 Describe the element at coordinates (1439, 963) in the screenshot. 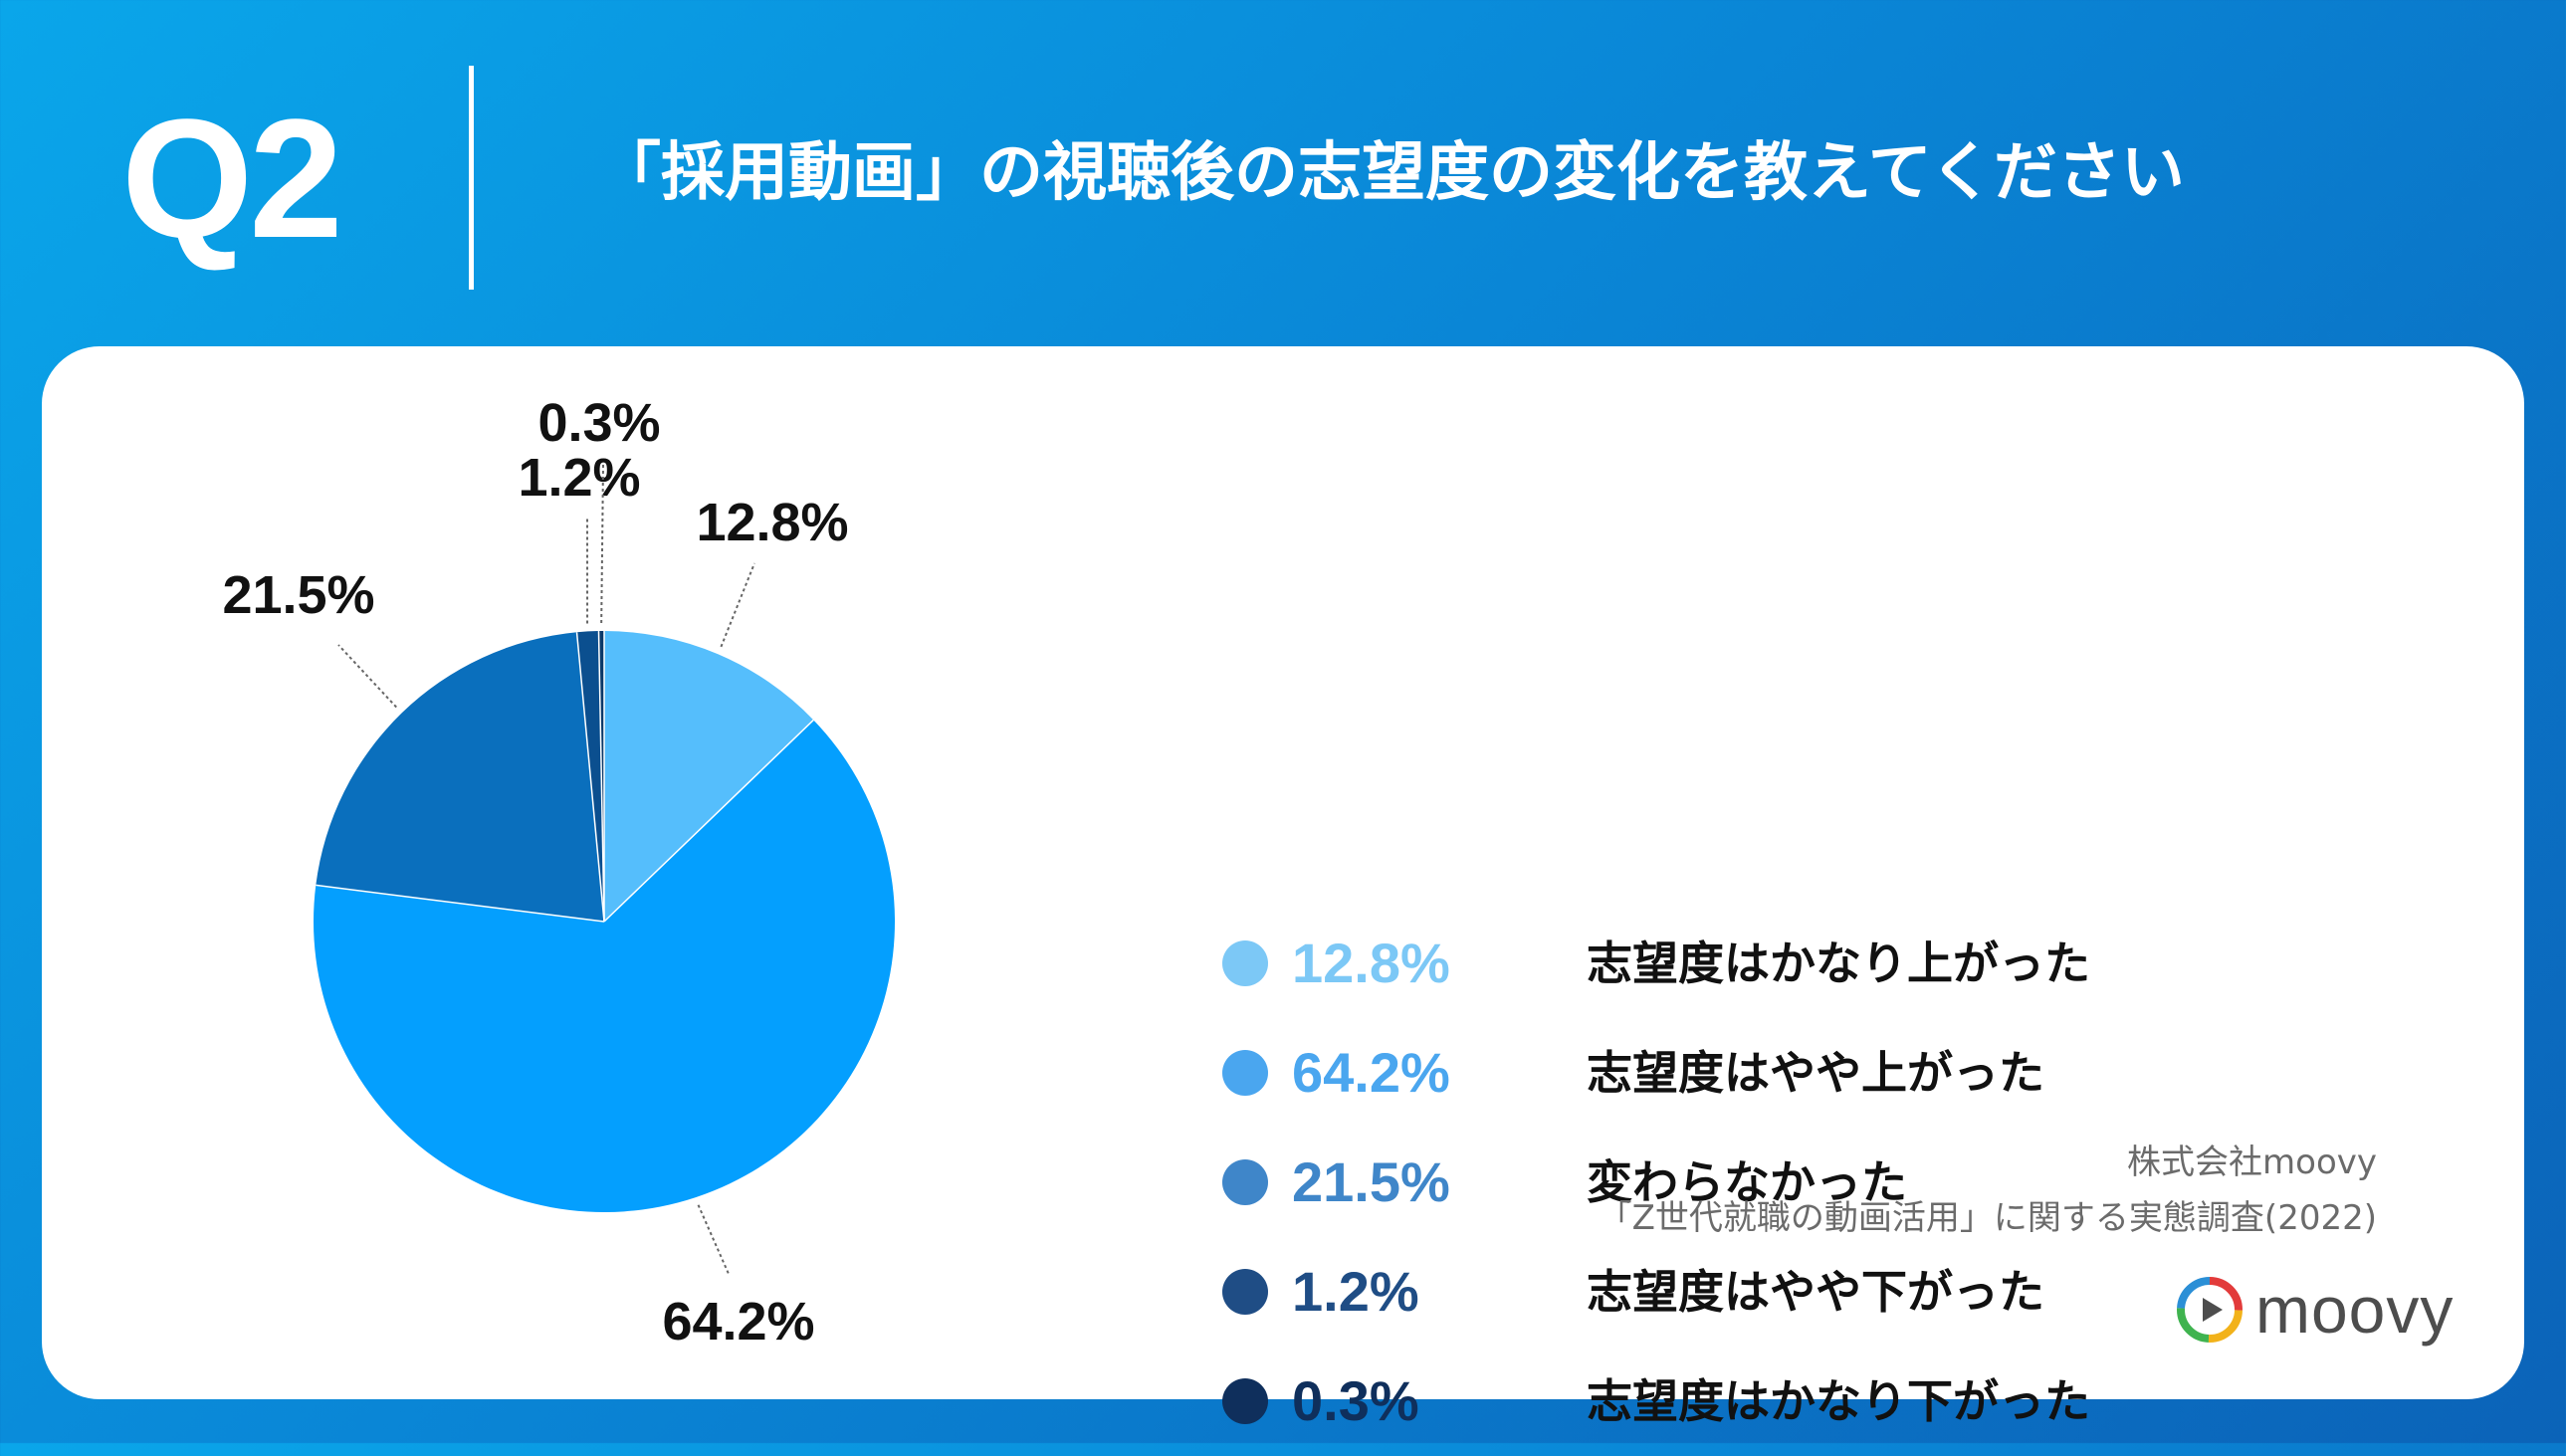

I see `legend-value: 12.8%` at that location.